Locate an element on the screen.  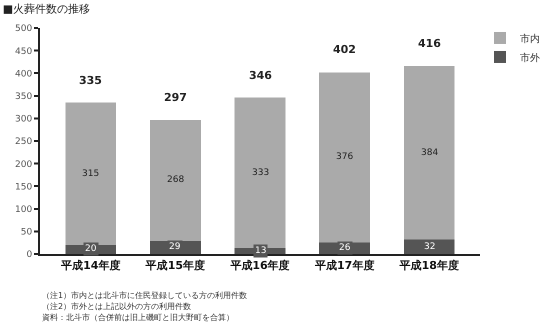
total-label: 297 is located at coordinates (175, 97).